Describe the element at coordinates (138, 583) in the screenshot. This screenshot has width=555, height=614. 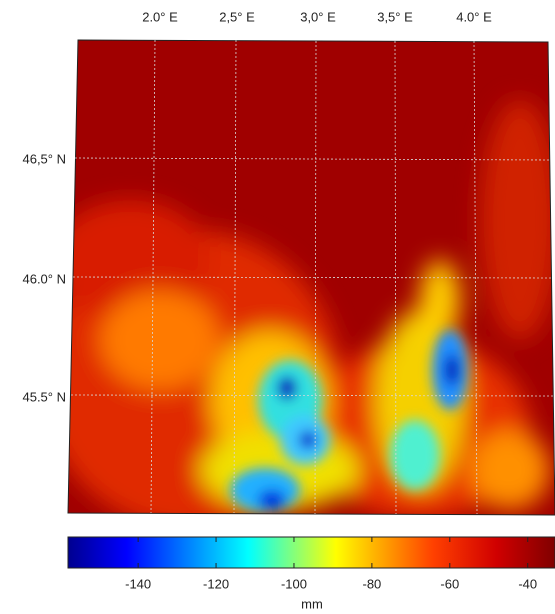
I see `colorbar-tick-label: -140` at that location.